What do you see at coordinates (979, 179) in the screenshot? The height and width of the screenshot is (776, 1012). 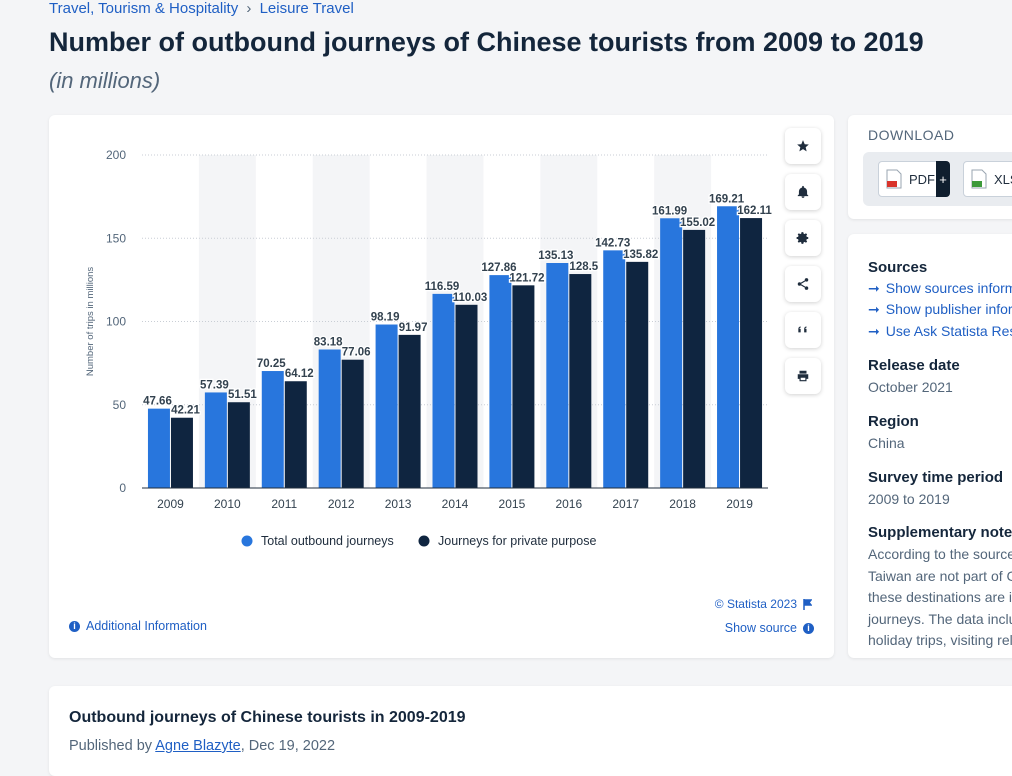 I see `xls-file-icon` at bounding box center [979, 179].